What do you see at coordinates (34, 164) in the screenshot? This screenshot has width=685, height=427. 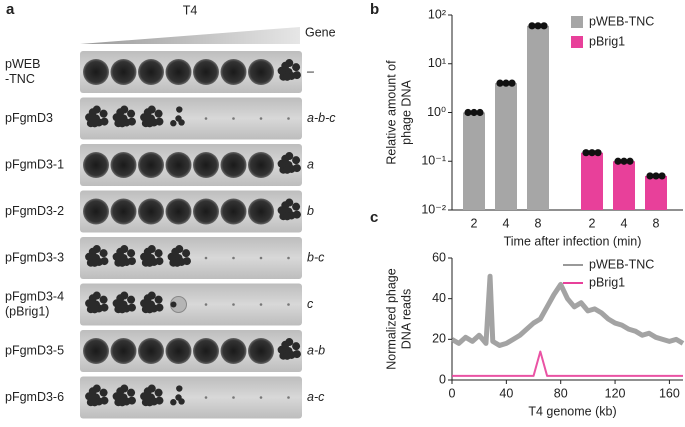 I see `strain-label: pFgmD3-1` at bounding box center [34, 164].